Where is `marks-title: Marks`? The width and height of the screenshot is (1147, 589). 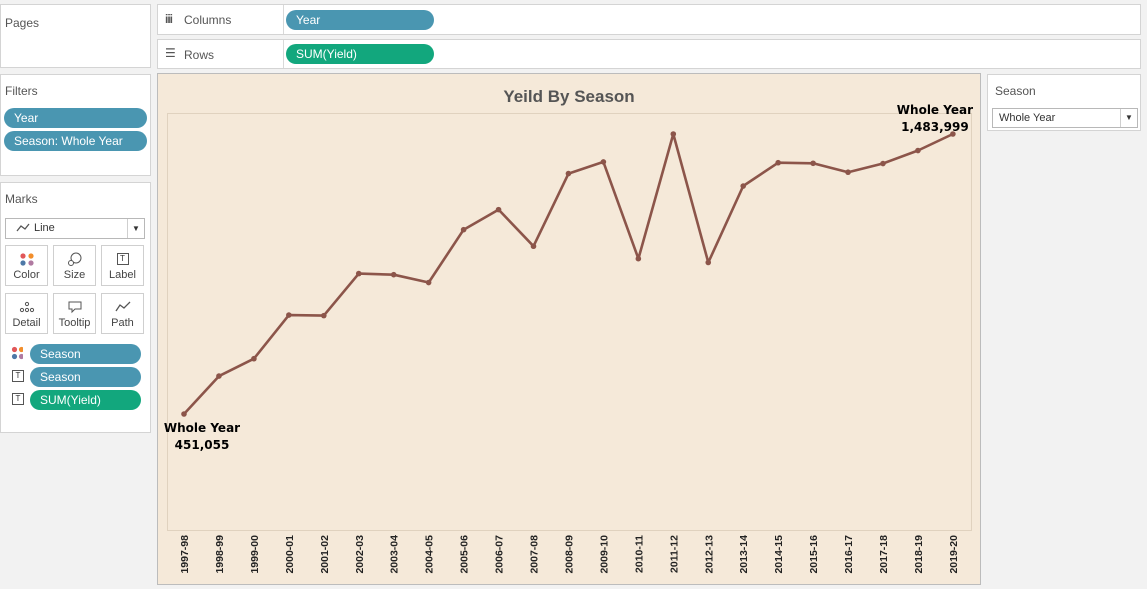 marks-title: Marks is located at coordinates (21, 199).